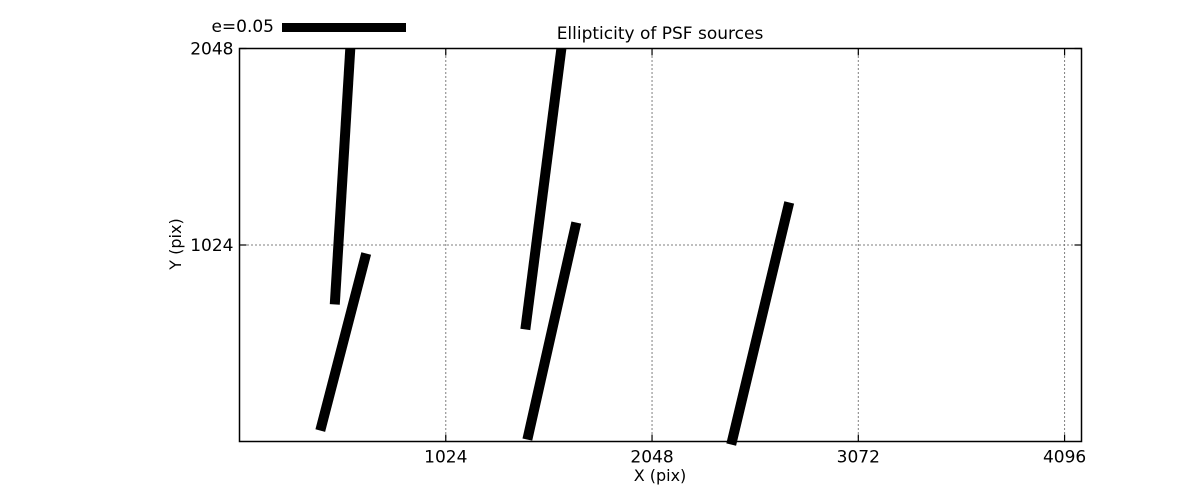 The image size is (1200, 490). What do you see at coordinates (1064, 458) in the screenshot?
I see `x-tick-label-4096: 4096` at bounding box center [1064, 458].